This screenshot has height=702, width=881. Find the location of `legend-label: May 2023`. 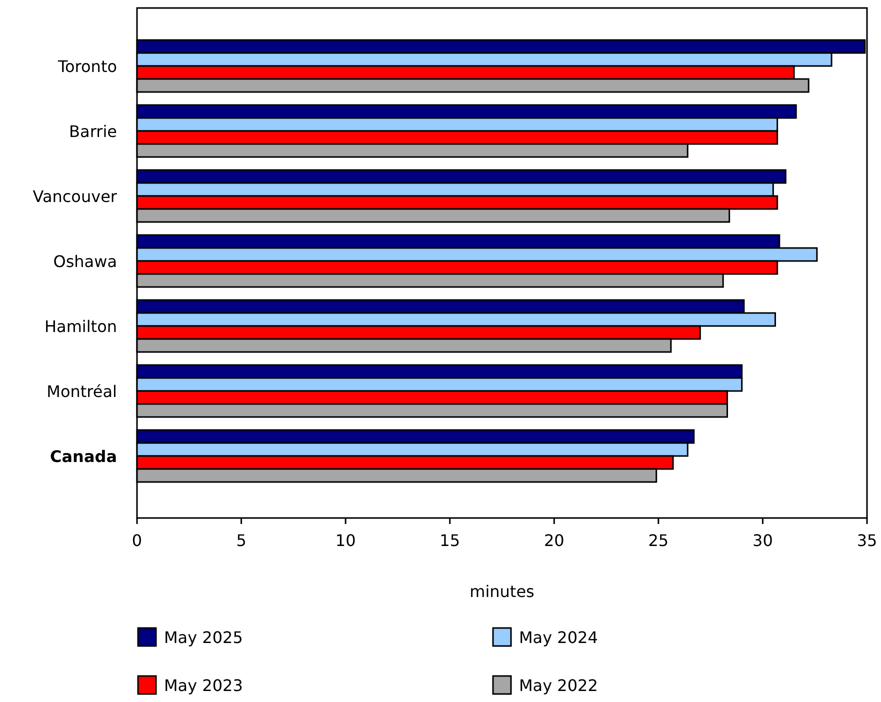

legend-label: May 2023 is located at coordinates (203, 685).